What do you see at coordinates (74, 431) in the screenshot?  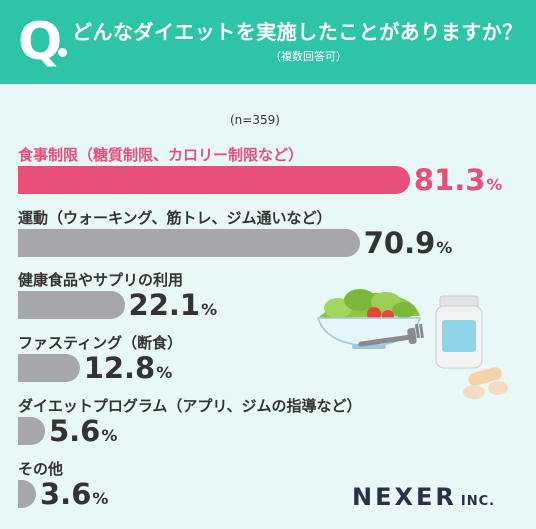 I see `value-number: 5.6` at bounding box center [74, 431].